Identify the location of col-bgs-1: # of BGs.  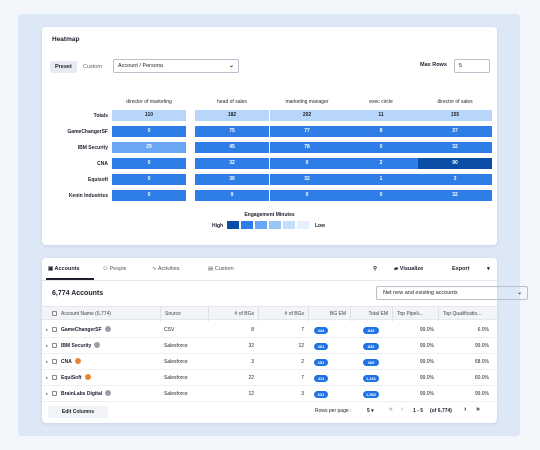
(233, 314).